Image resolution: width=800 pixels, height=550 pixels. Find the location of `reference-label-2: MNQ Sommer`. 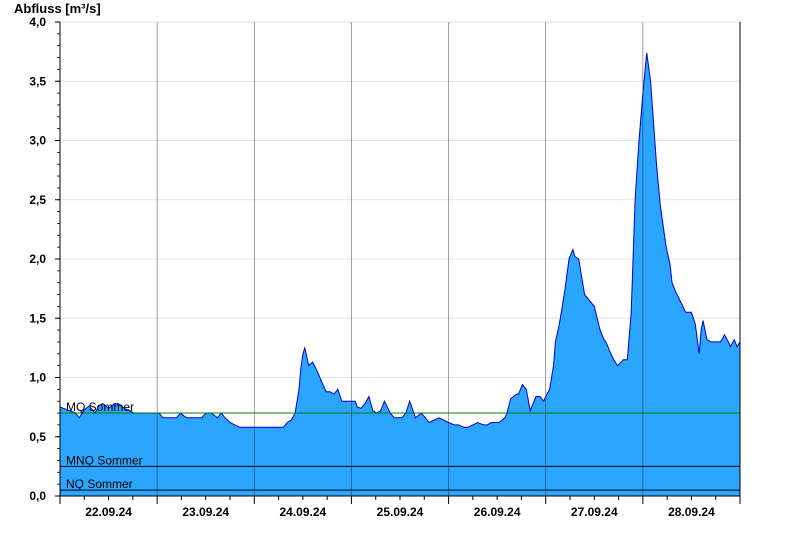

reference-label-2: MNQ Sommer is located at coordinates (104, 460).